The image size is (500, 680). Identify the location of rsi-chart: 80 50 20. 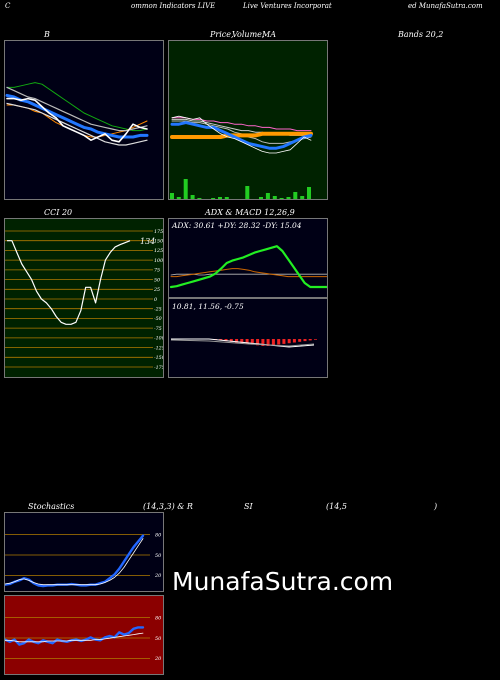
(84, 635).